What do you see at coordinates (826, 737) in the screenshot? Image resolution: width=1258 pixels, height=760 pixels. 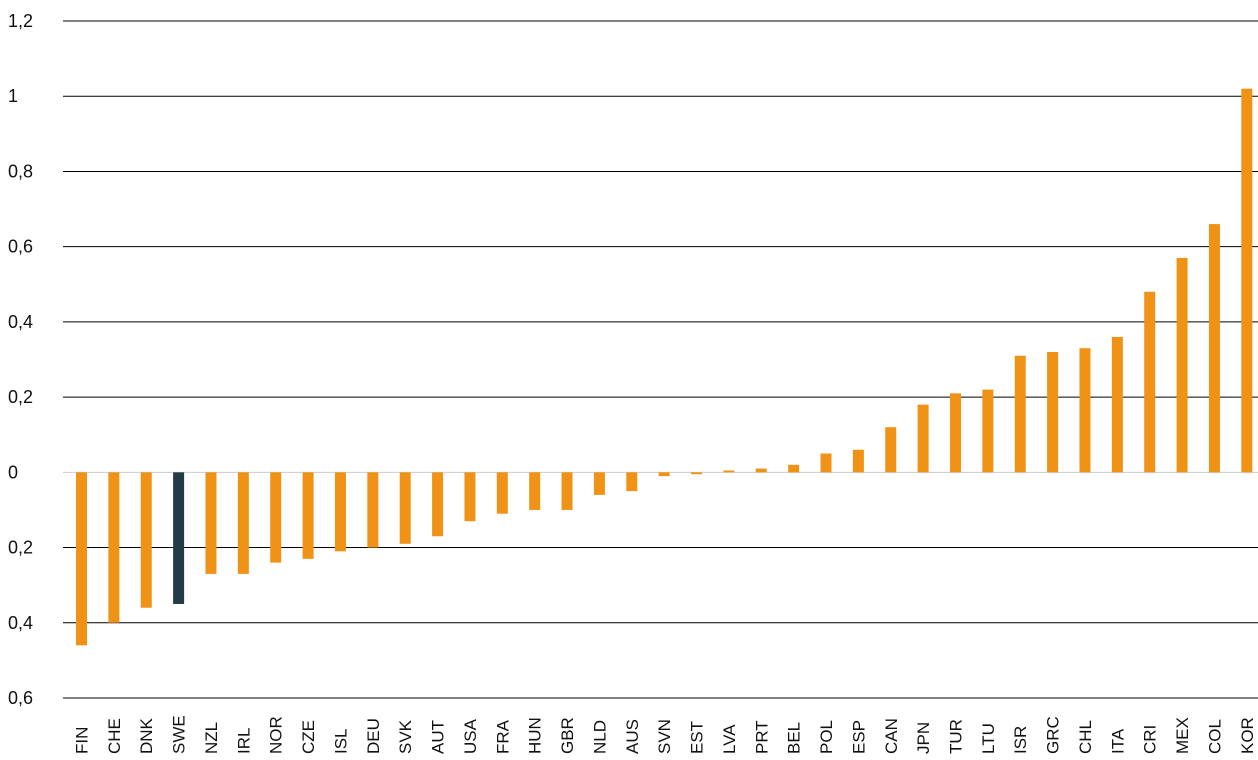 I see `x-tick-label: POL` at bounding box center [826, 737].